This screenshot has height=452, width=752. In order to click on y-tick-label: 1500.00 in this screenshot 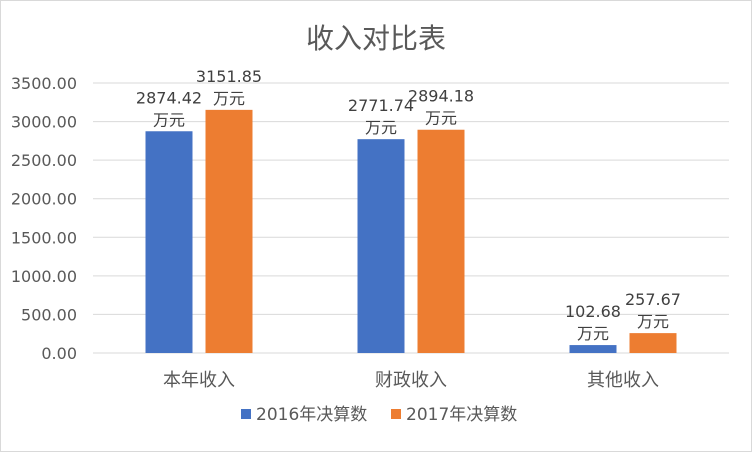, I will do `click(44, 237)`.